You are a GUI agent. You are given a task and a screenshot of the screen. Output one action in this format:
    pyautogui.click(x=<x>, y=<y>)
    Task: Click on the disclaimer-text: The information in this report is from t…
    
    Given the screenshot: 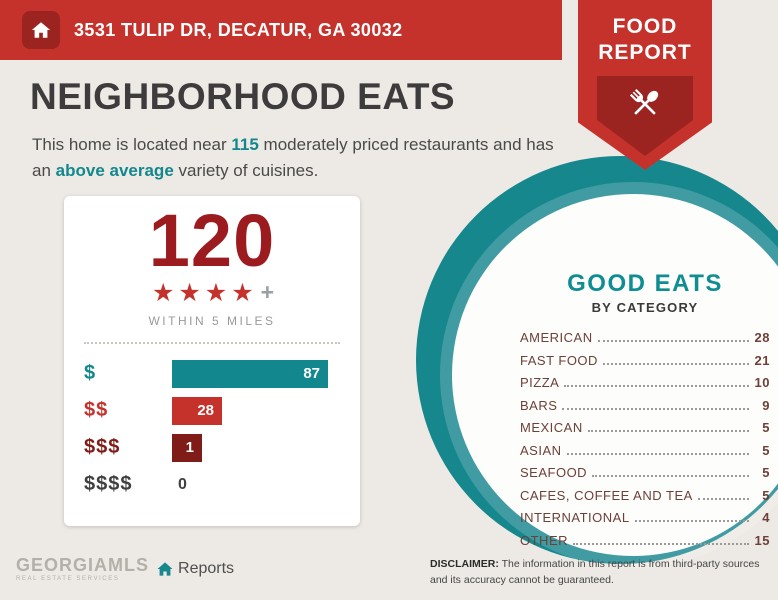 What is the action you would take?
    pyautogui.click(x=595, y=572)
    